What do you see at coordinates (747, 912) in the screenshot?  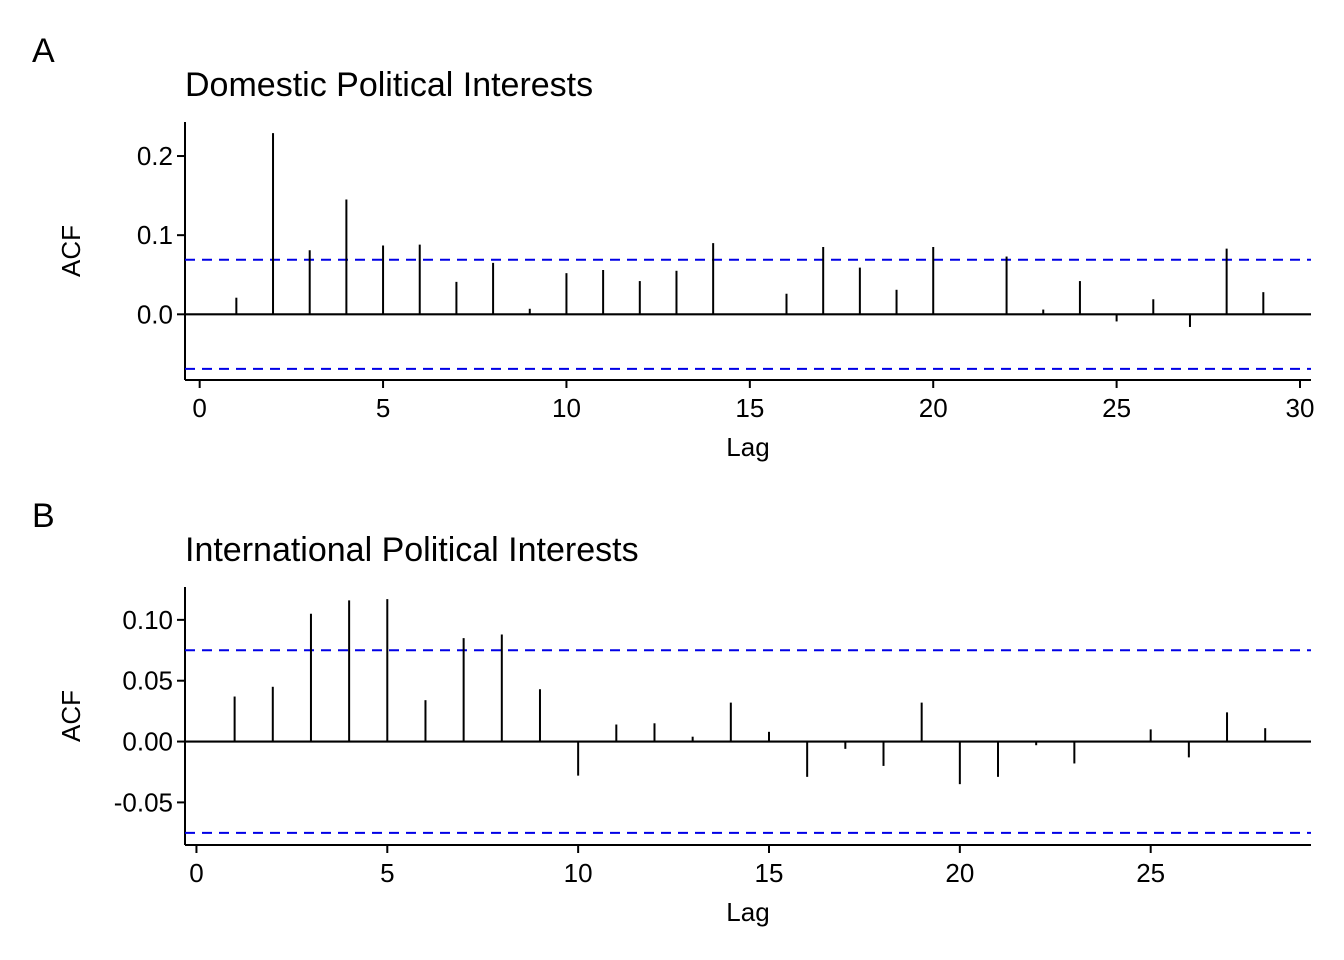 I see `x-axis-label-b: Lag` at bounding box center [747, 912].